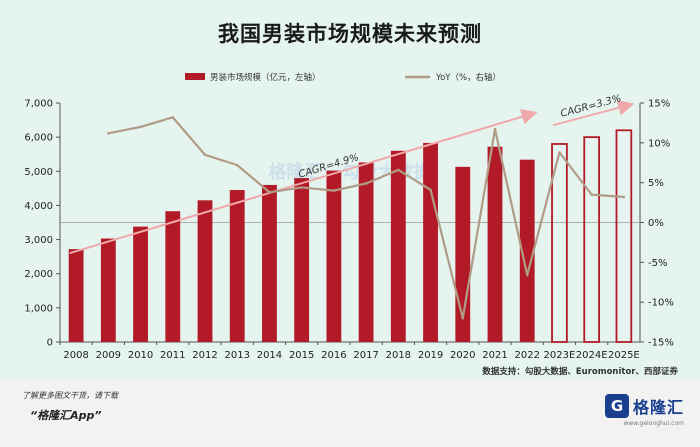 The image size is (700, 447). Describe the element at coordinates (75, 355) in the screenshot. I see `x-tick-label: 2008` at that location.